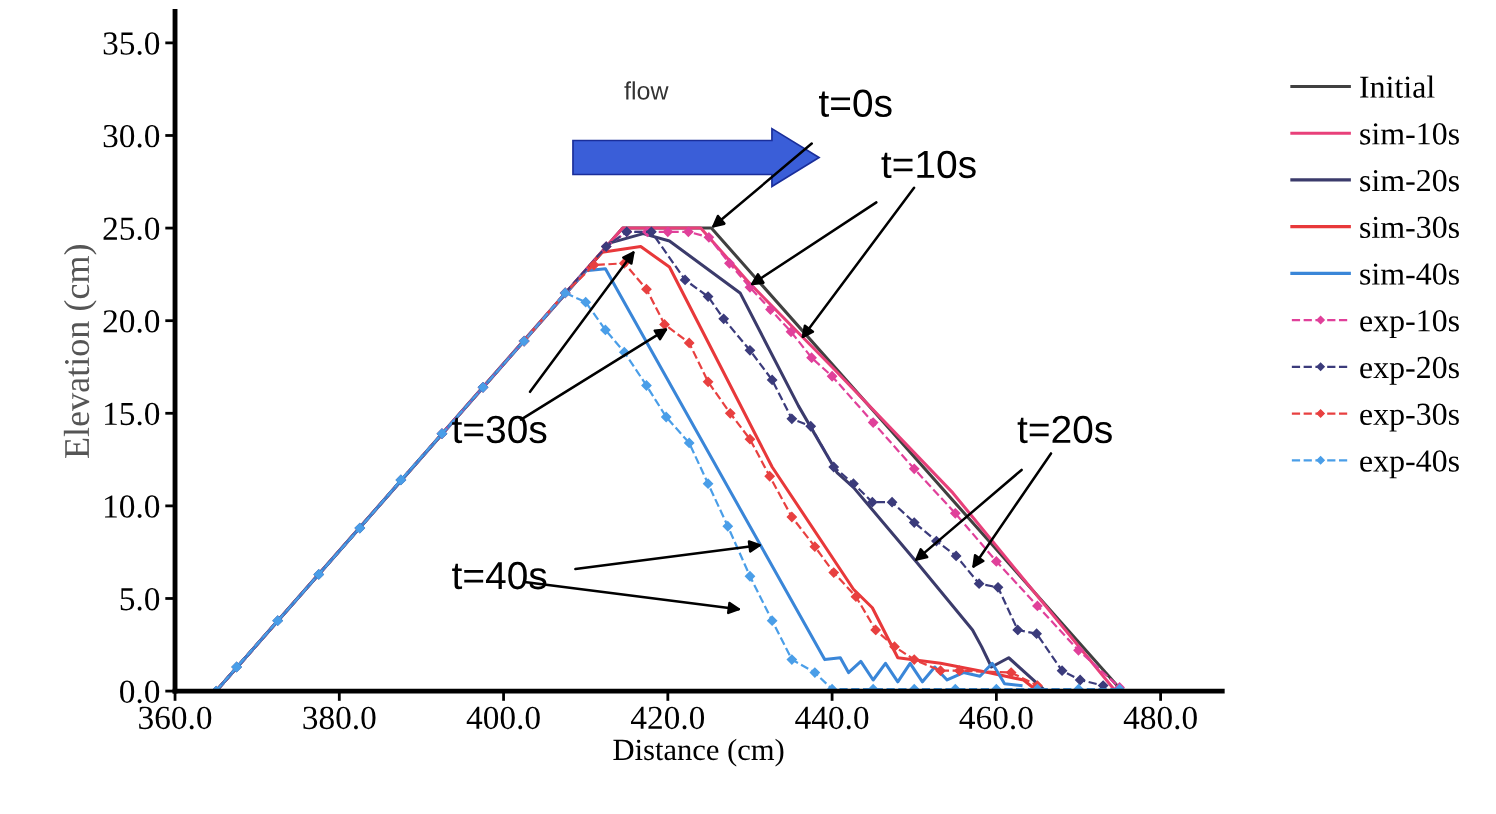 The image size is (1496, 814). What do you see at coordinates (131, 229) in the screenshot?
I see `y-tick-label: 25.0` at bounding box center [131, 229].